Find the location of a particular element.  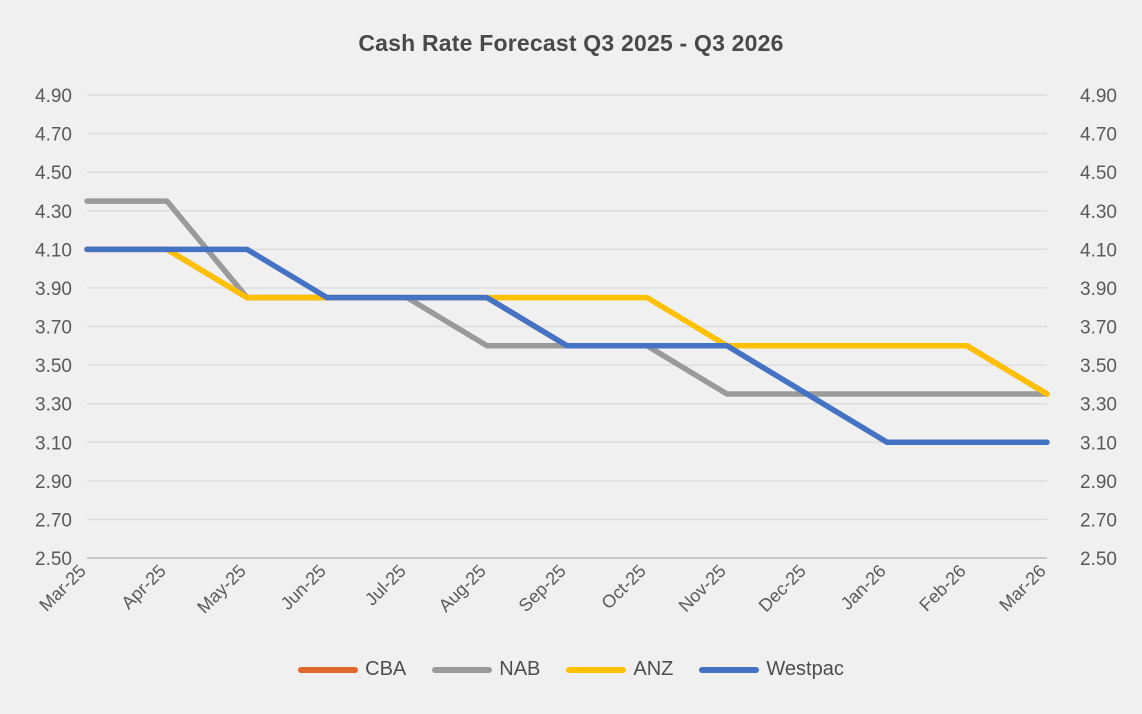

legend-swatch-anz is located at coordinates (596, 669).